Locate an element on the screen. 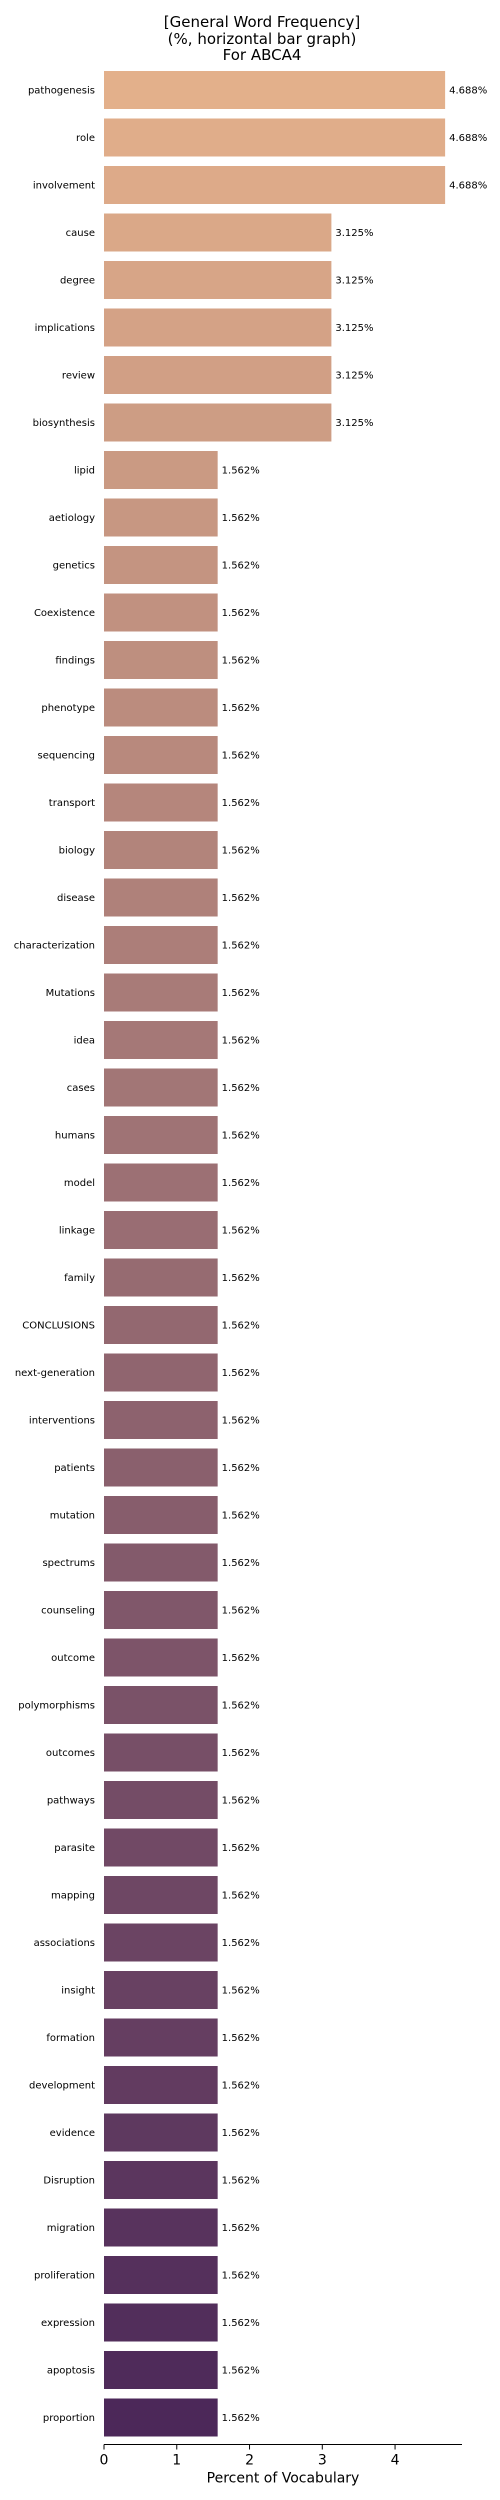 The width and height of the screenshot is (500, 2500). bar-genetics is located at coordinates (161, 565).